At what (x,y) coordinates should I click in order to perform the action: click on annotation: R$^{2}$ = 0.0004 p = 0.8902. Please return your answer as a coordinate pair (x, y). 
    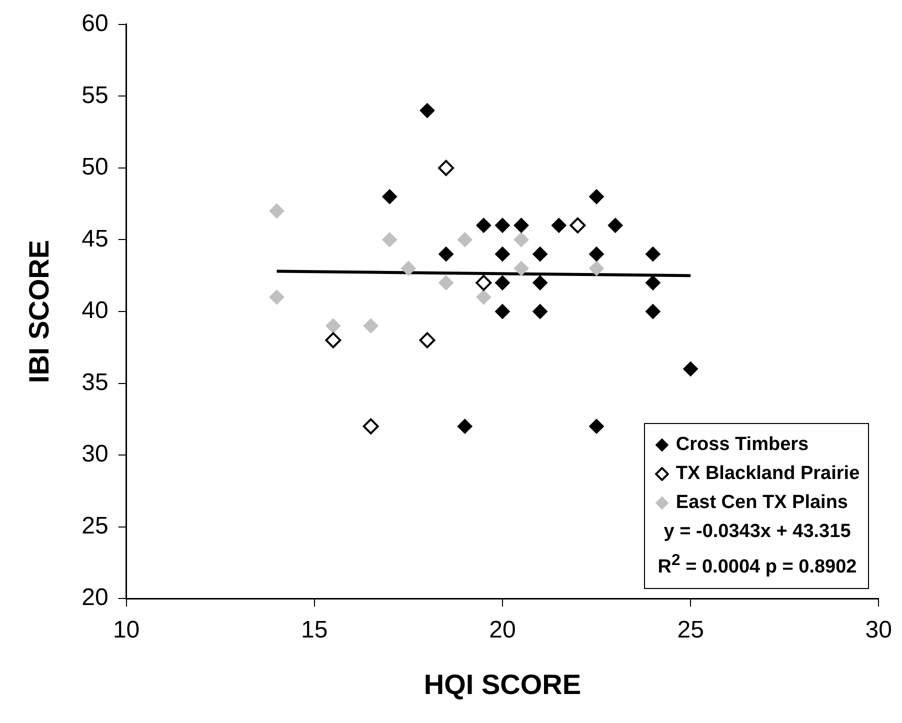
    Looking at the image, I should click on (757, 565).